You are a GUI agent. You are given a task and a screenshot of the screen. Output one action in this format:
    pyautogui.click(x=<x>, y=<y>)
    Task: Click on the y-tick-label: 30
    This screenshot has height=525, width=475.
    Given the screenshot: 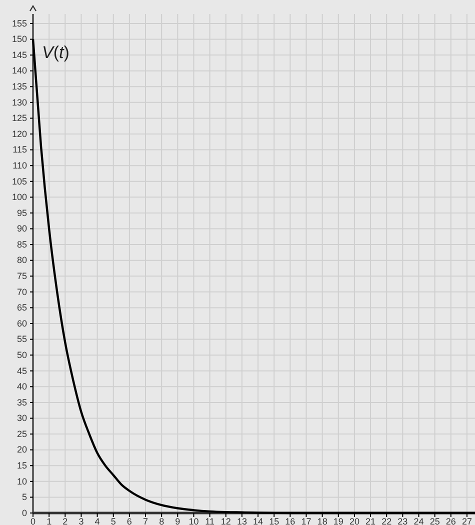 What is the action you would take?
    pyautogui.click(x=21, y=418)
    